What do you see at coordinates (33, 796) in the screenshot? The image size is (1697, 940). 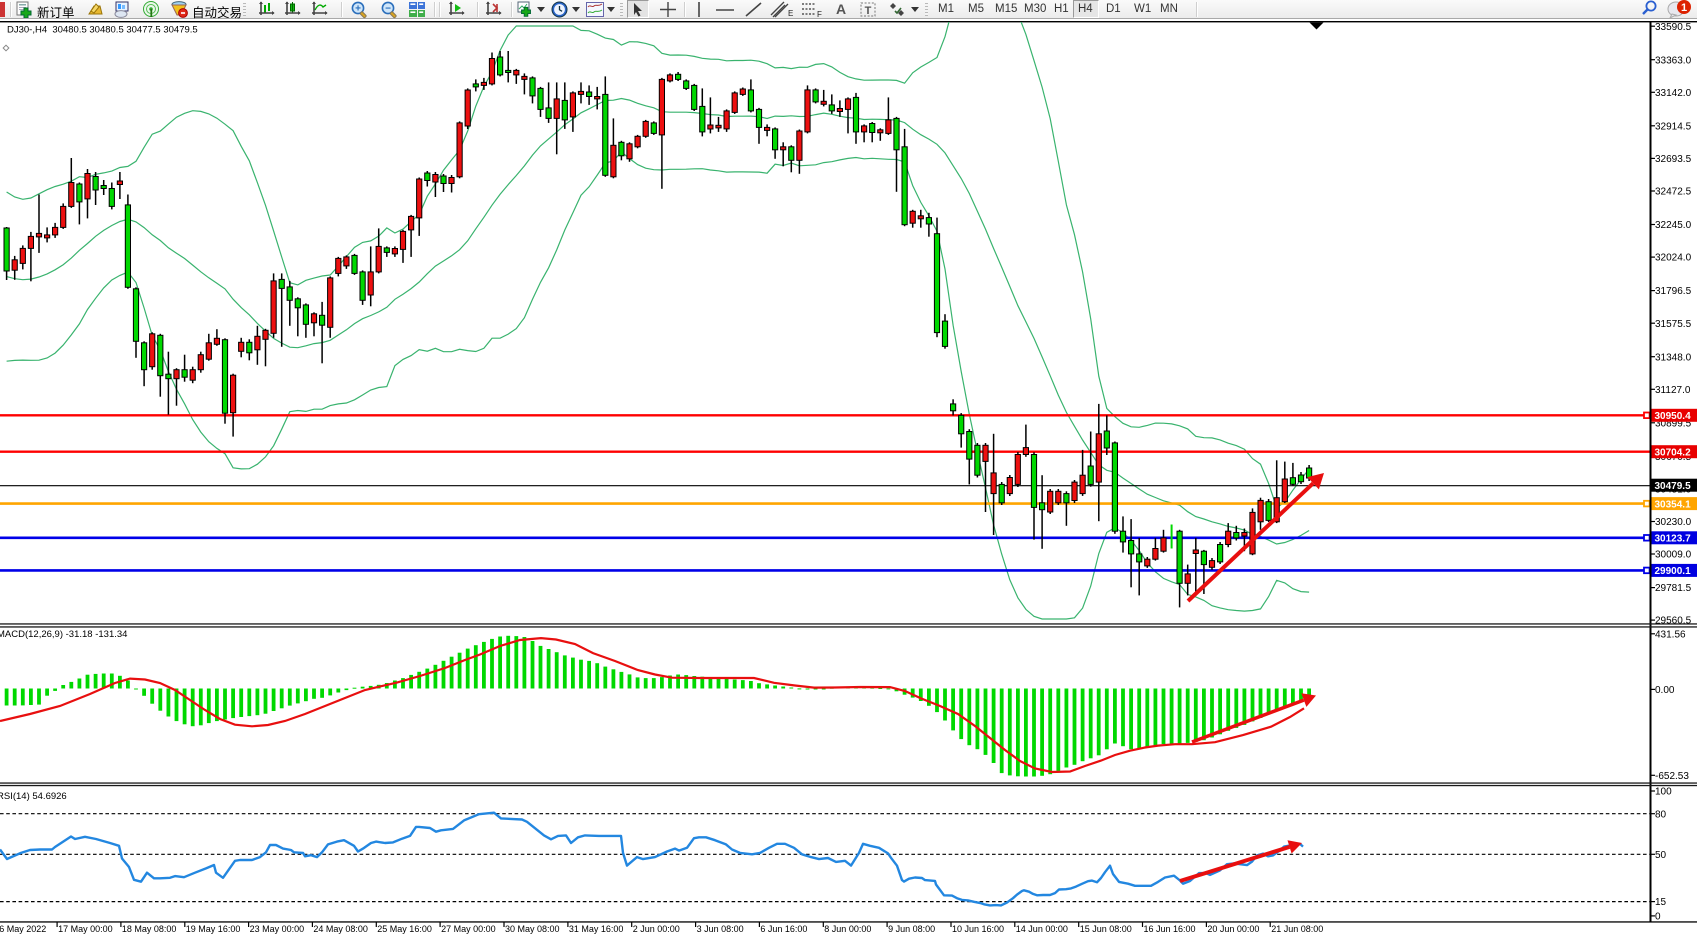 I see `svg-text: RSI(14) 54.6926` at bounding box center [33, 796].